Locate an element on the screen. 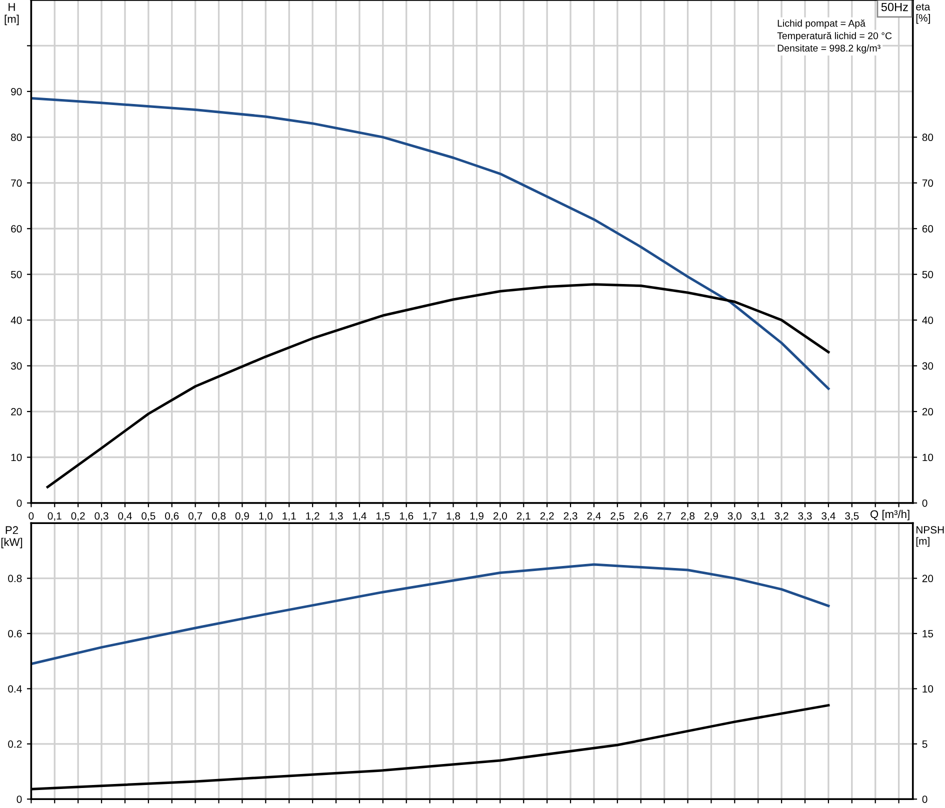  y-tick-label: 60 is located at coordinates (16, 229).